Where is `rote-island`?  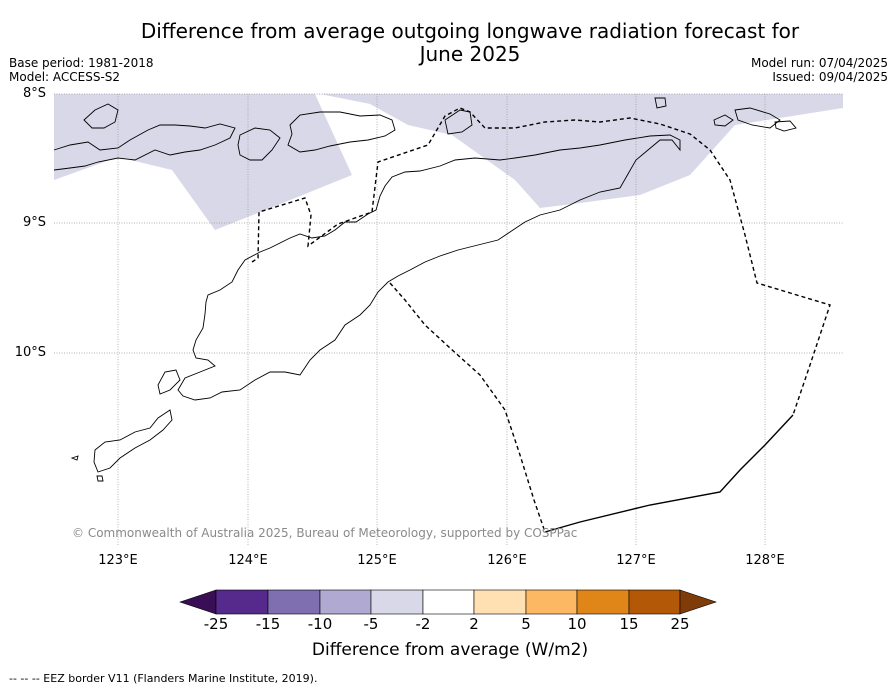
rote-island is located at coordinates (133, 441).